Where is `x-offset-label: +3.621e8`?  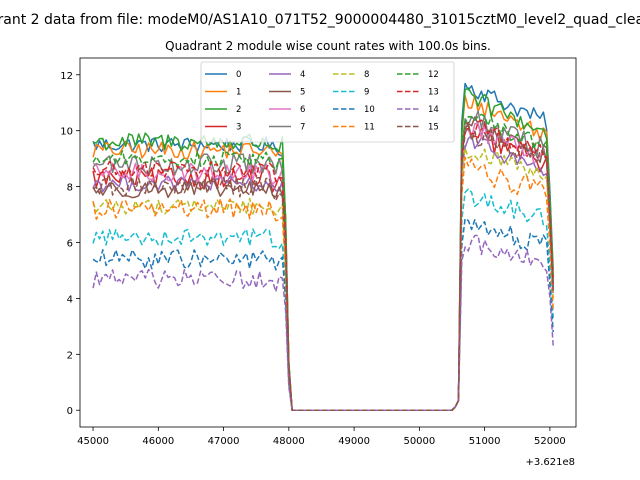
x-offset-label: +3.621e8 is located at coordinates (550, 462).